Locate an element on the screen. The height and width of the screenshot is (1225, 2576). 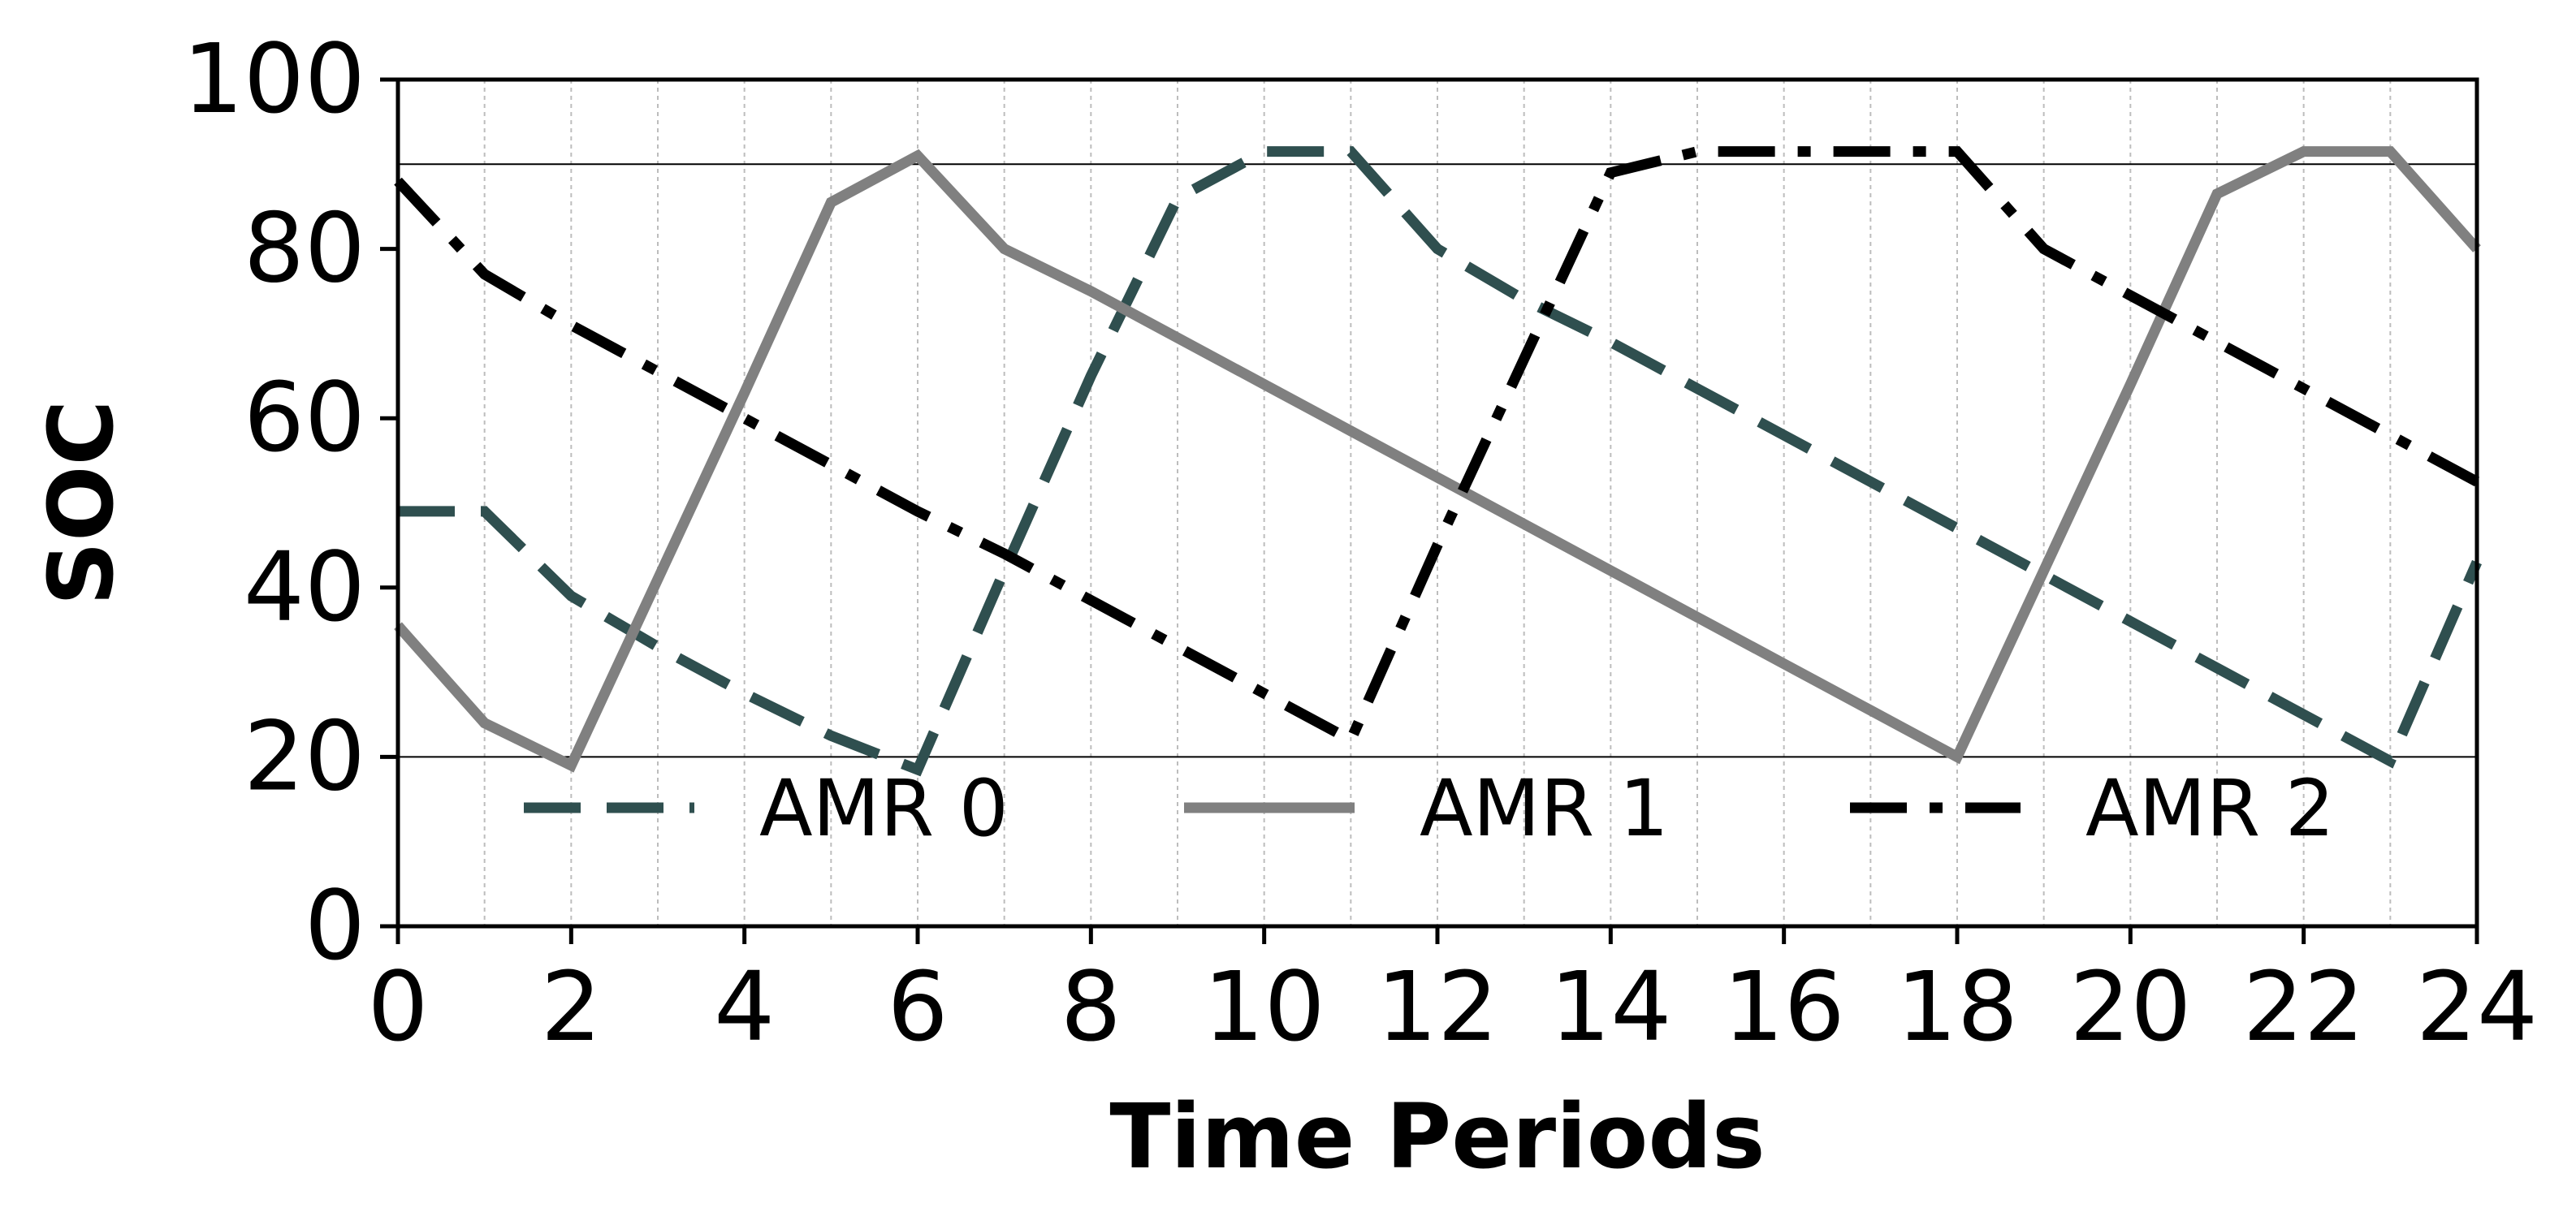
y-axis-ticks: 0 20 40 60 80 100 is located at coordinates (290, 502).